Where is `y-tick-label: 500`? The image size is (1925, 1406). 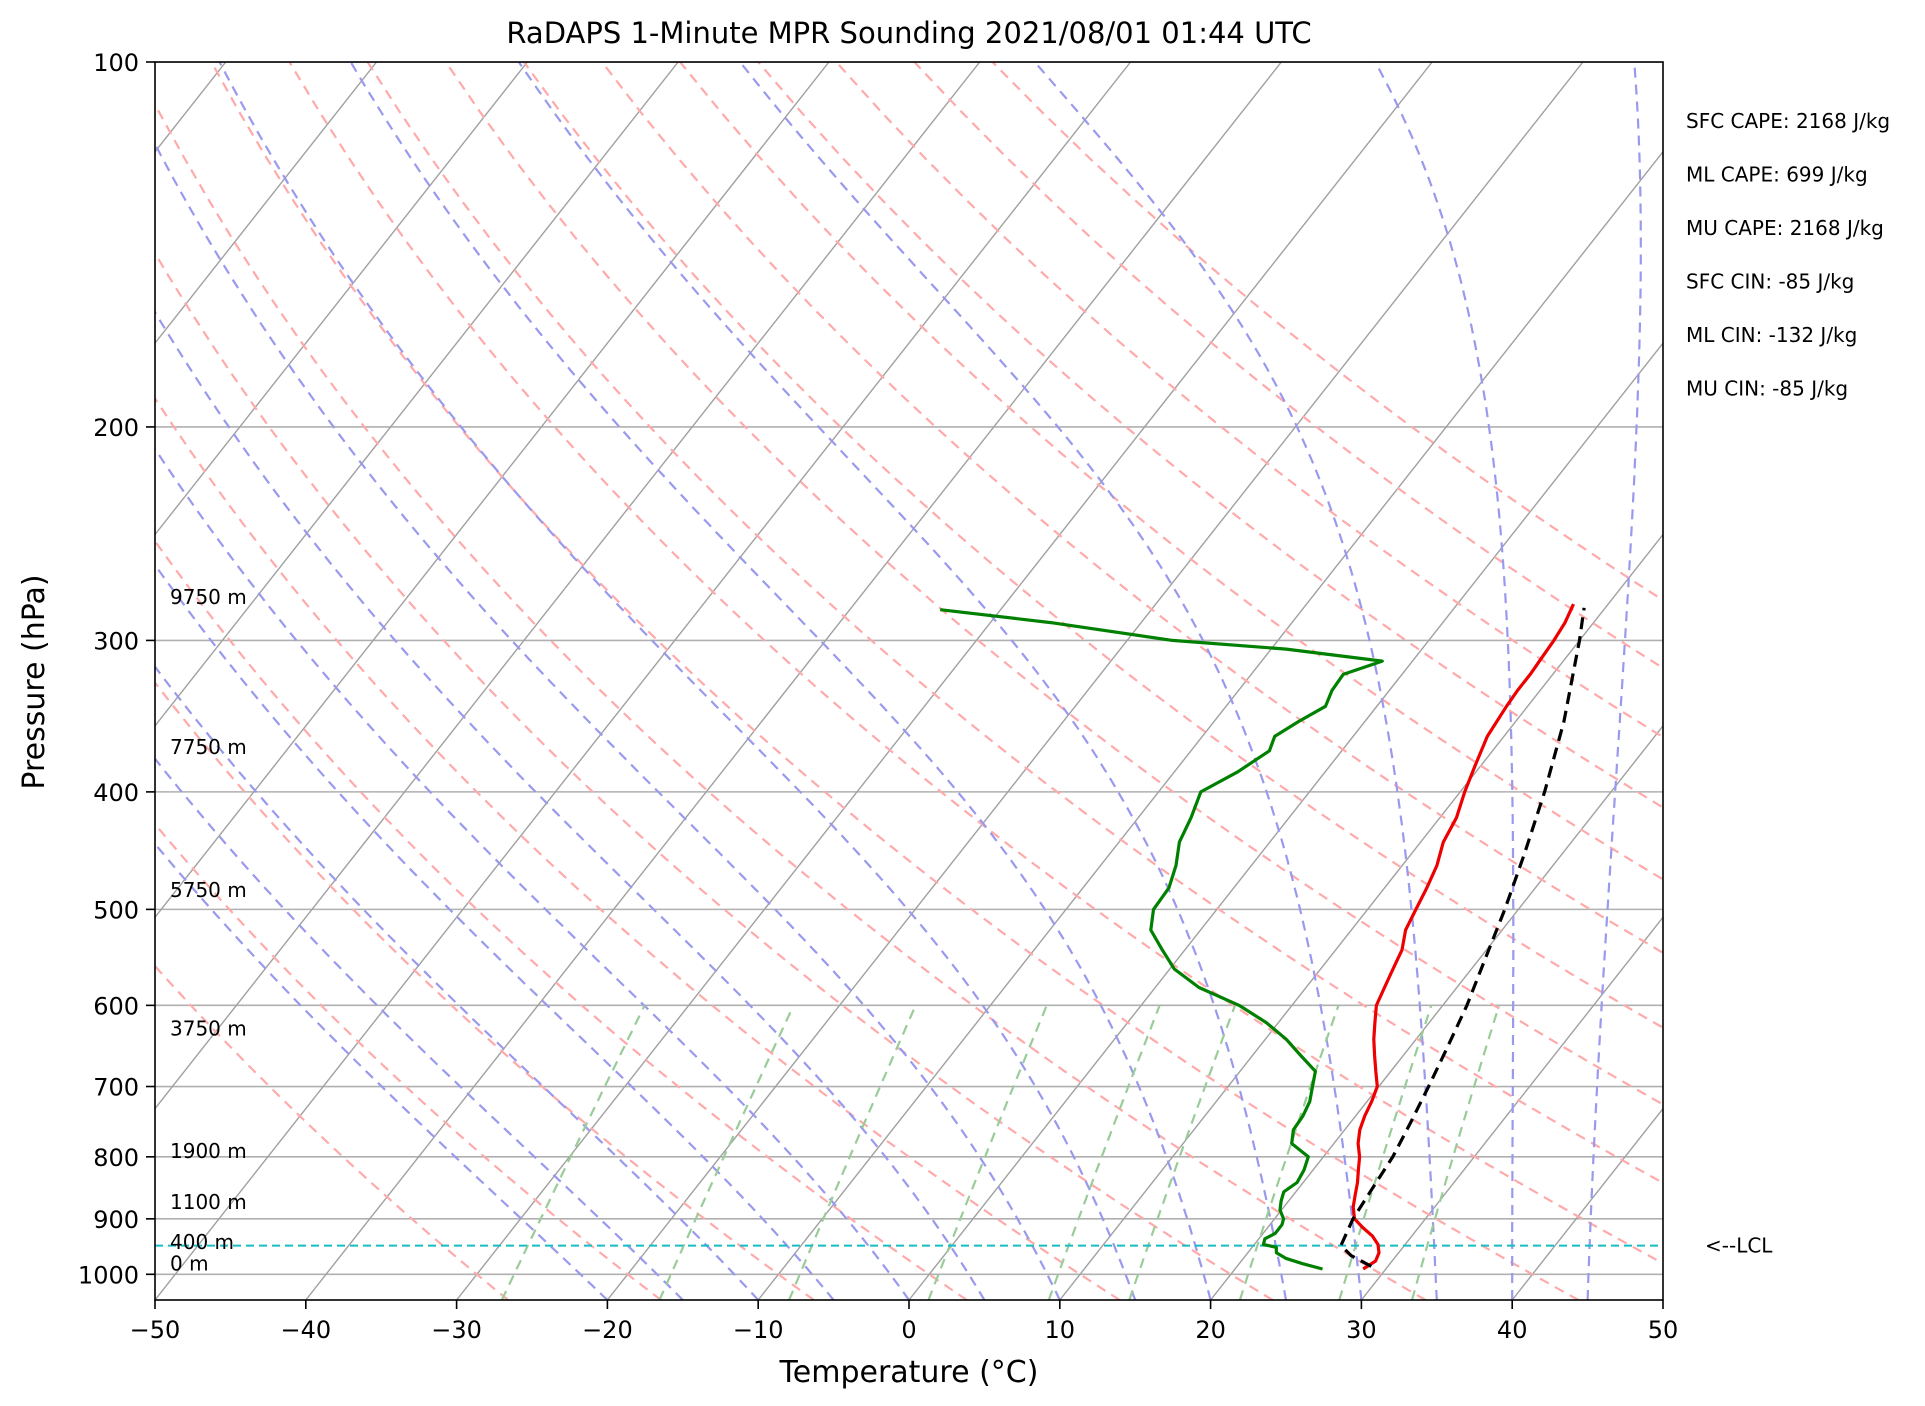
y-tick-label: 500 is located at coordinates (116, 910).